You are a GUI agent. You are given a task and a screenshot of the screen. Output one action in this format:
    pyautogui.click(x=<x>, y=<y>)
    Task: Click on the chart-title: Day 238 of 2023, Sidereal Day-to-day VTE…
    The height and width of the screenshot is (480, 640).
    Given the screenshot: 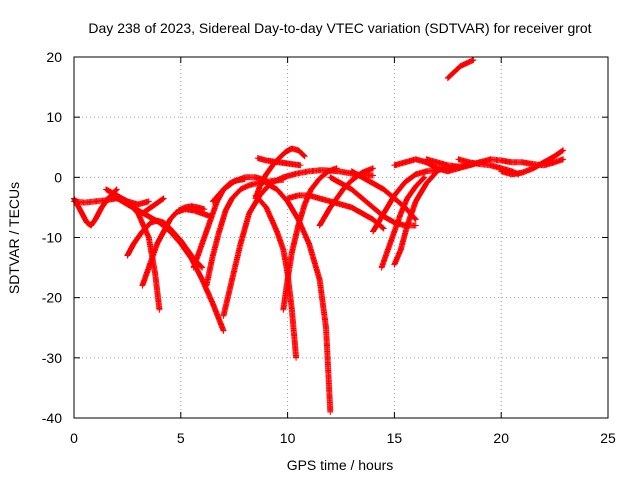 What is the action you would take?
    pyautogui.click(x=339, y=28)
    